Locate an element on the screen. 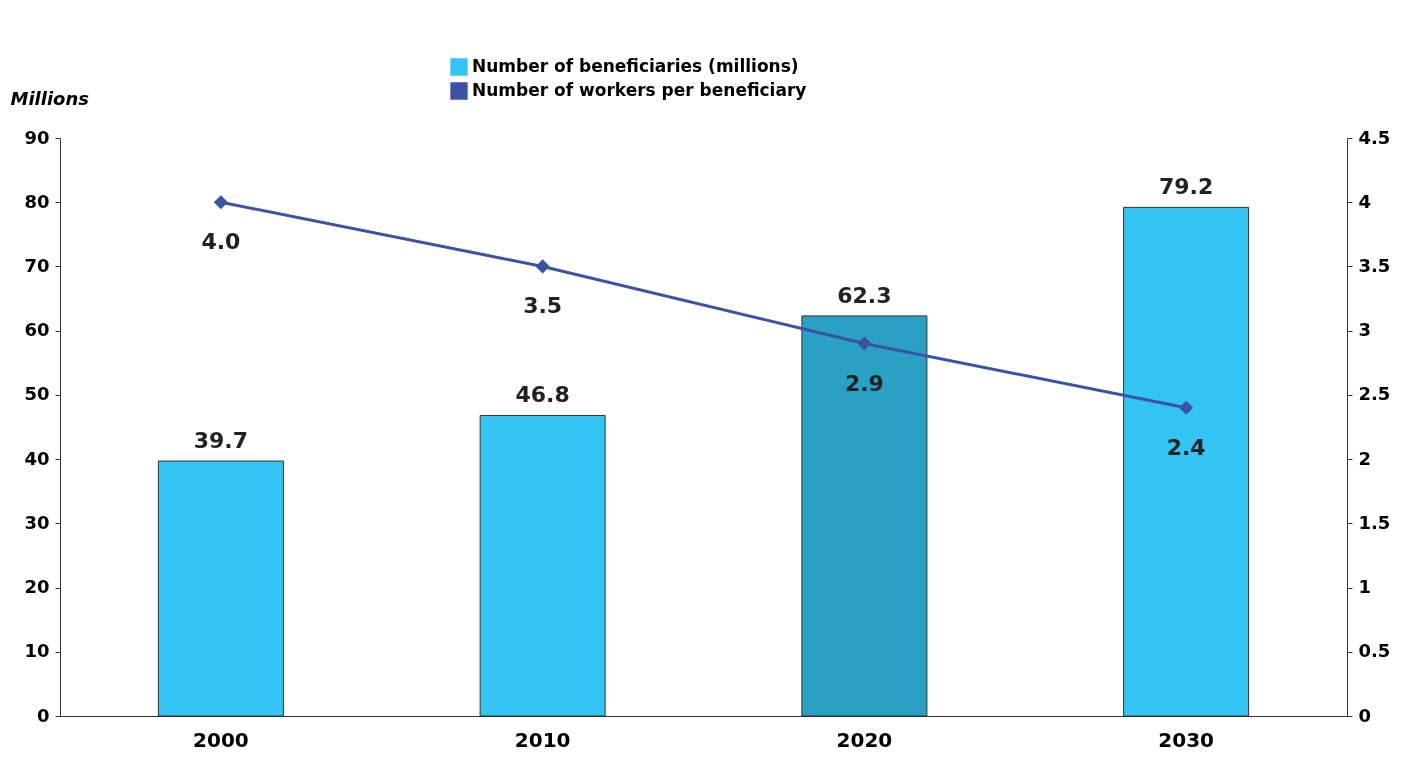  y2-tick-label: 3.5 is located at coordinates (1374, 265).